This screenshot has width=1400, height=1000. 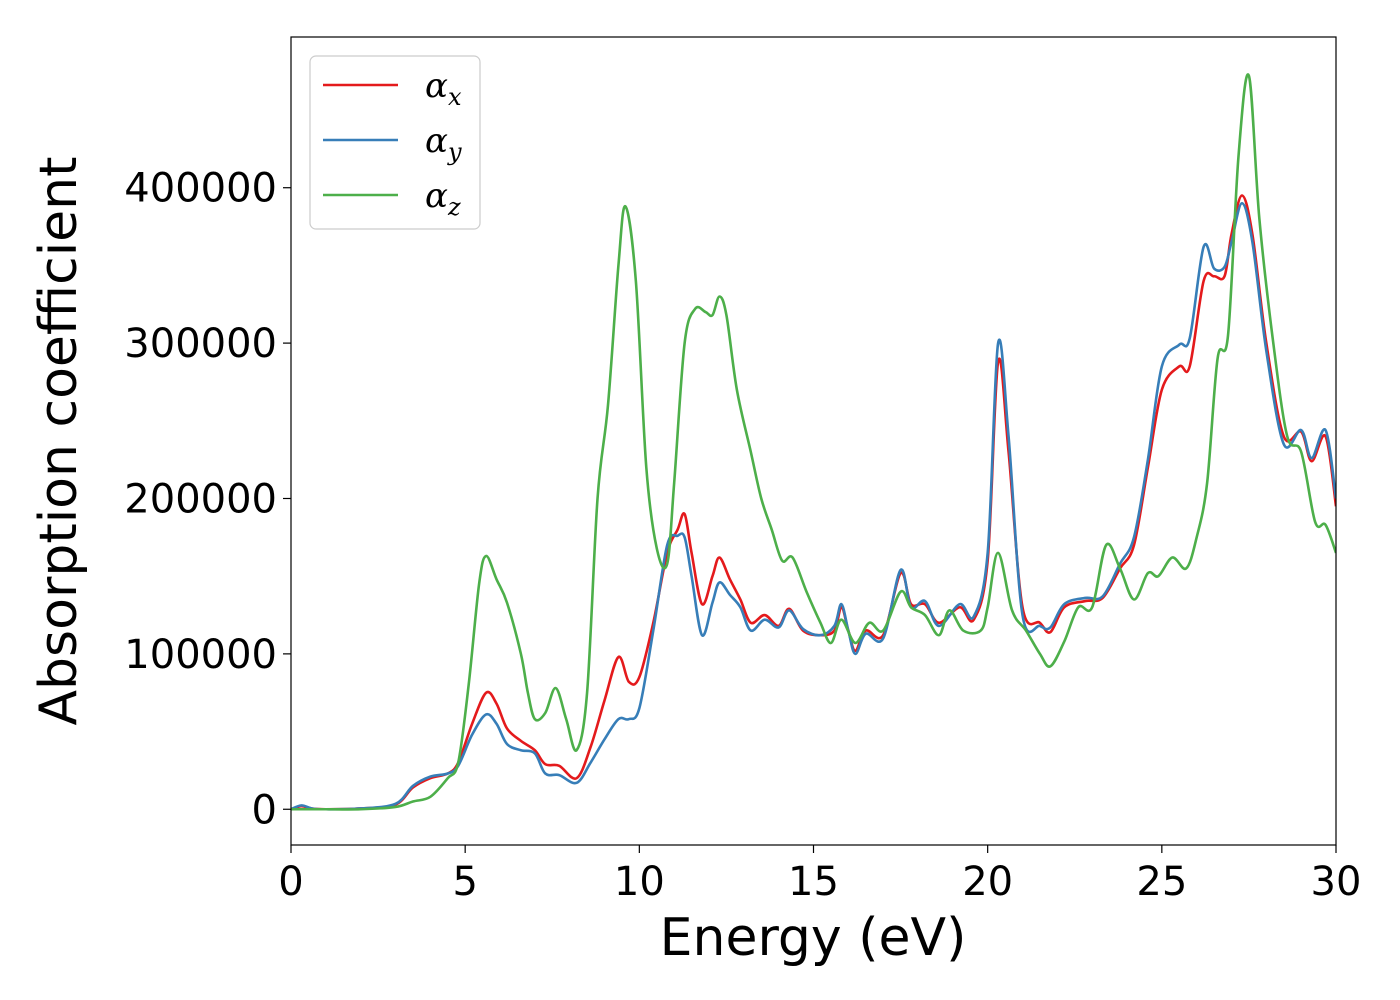 What do you see at coordinates (200, 344) in the screenshot?
I see `y-tick-label: 300000` at bounding box center [200, 344].